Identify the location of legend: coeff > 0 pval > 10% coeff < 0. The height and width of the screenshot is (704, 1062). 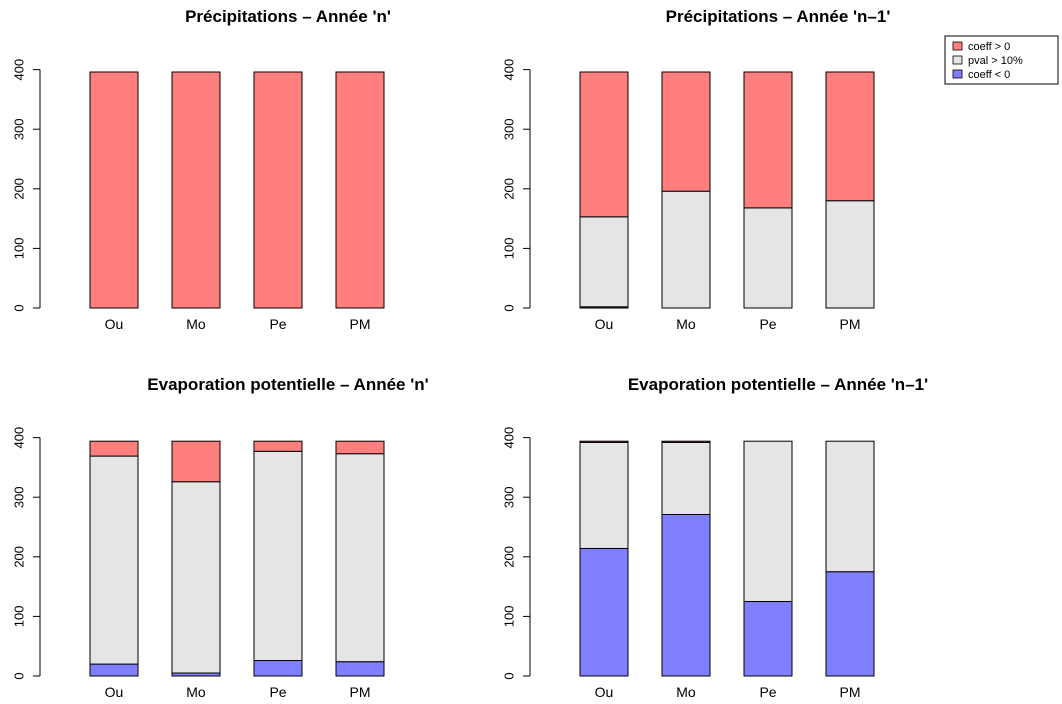
(1001, 60).